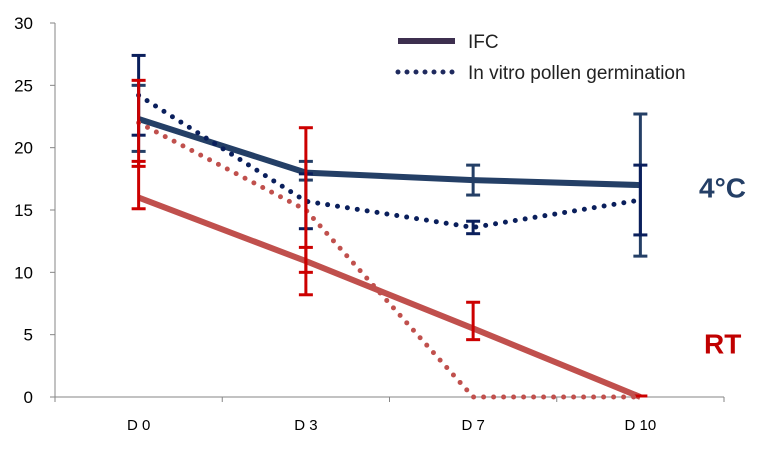 Image resolution: width=778 pixels, height=449 pixels. What do you see at coordinates (722, 343) in the screenshot?
I see `group-label: RT` at bounding box center [722, 343].